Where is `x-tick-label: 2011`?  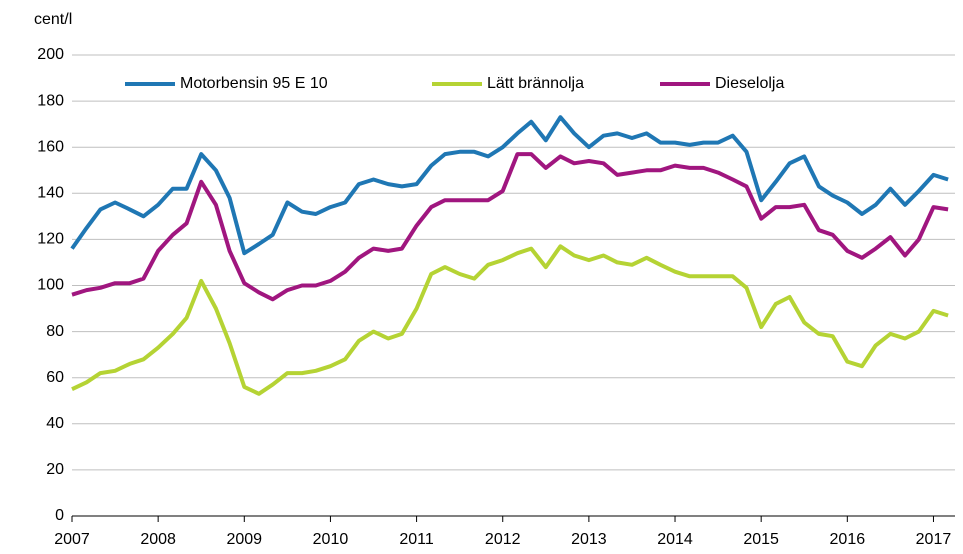
x-tick-label: 2011 is located at coordinates (416, 539).